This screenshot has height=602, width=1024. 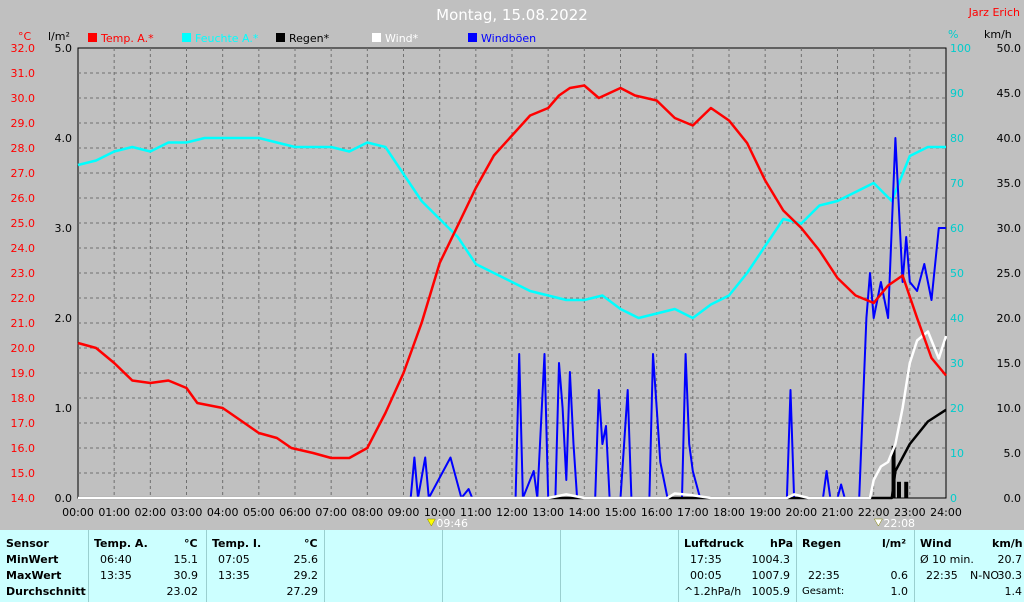 What do you see at coordinates (23, 98) in the screenshot?
I see `temp-tick-label: 30.0` at bounding box center [23, 98].